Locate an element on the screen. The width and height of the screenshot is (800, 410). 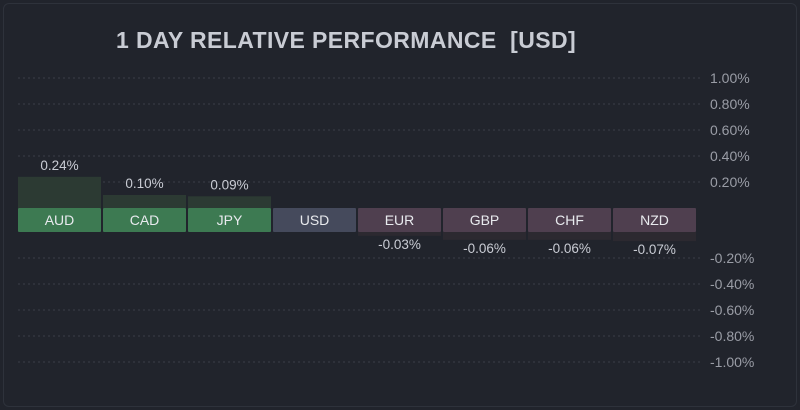
y-tick-label: 0.20% is located at coordinates (730, 182).